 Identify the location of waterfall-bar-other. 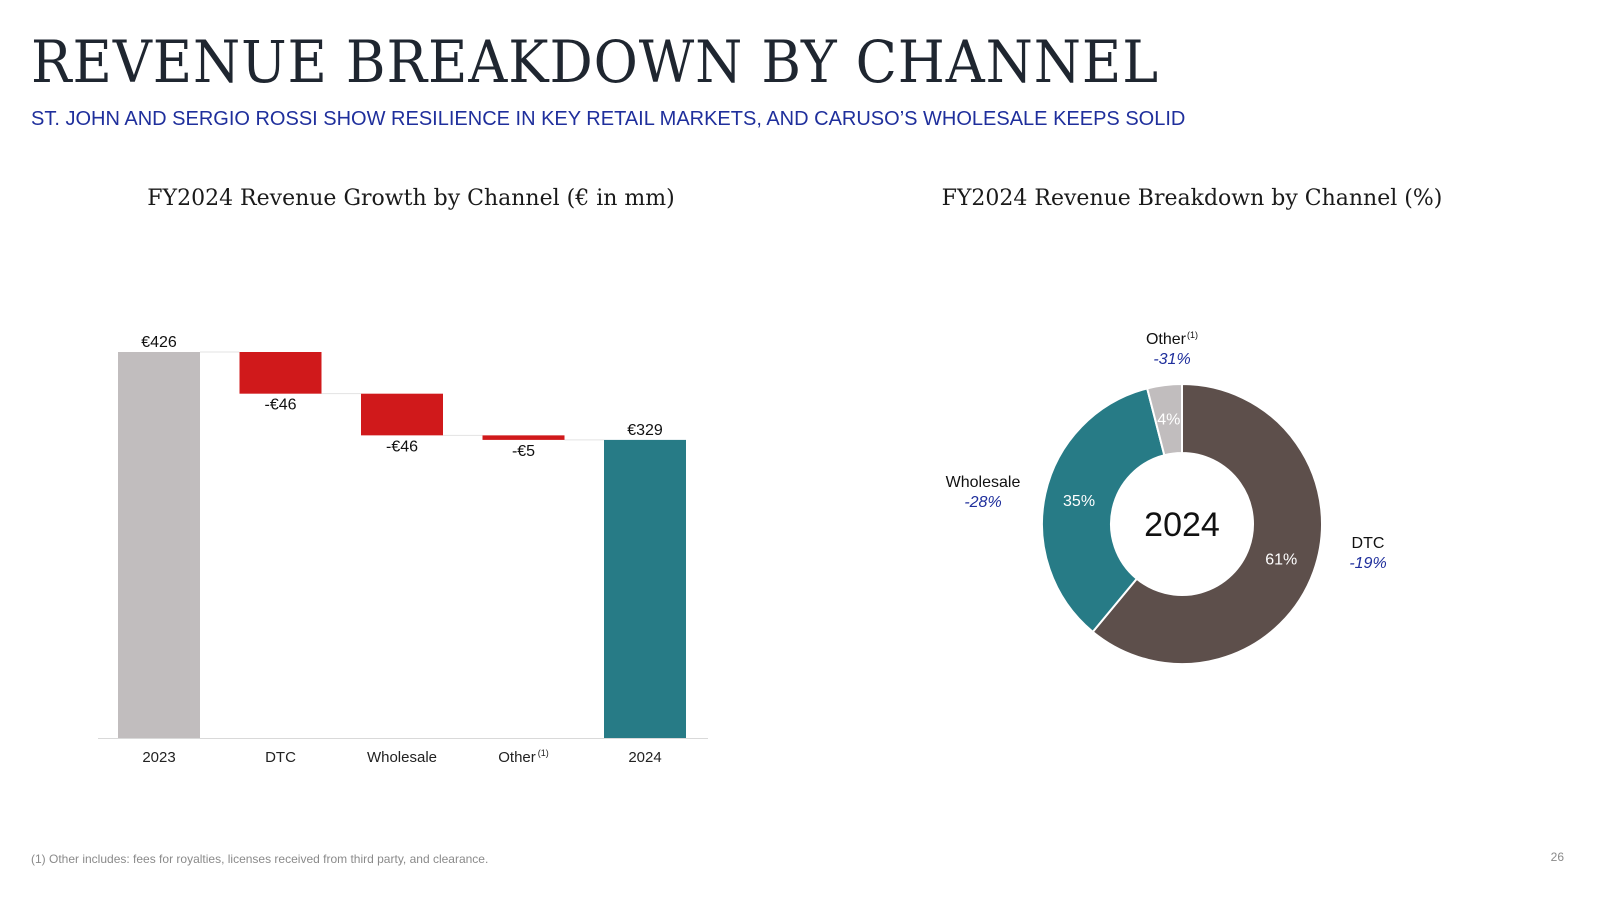
(523, 437).